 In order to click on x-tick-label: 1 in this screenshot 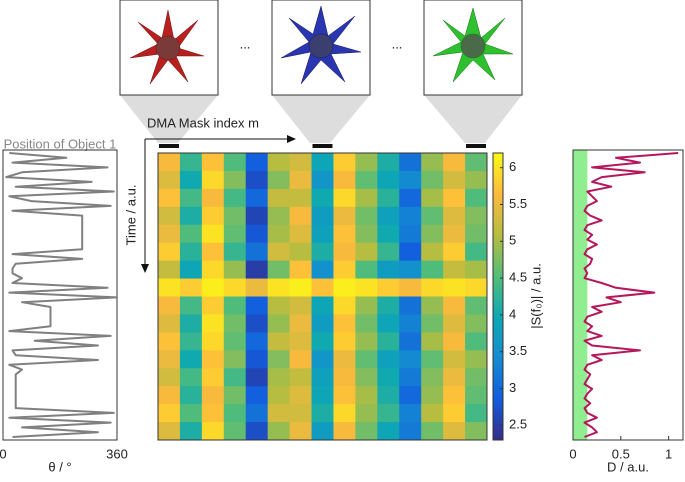, I will do `click(668, 453)`.